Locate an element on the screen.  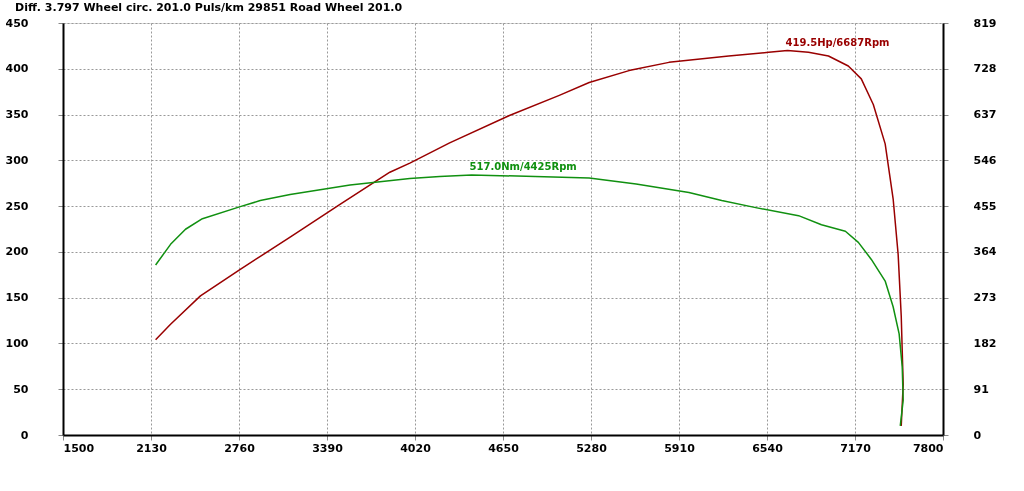
y2-tick-label: 819 is located at coordinates (985, 23).